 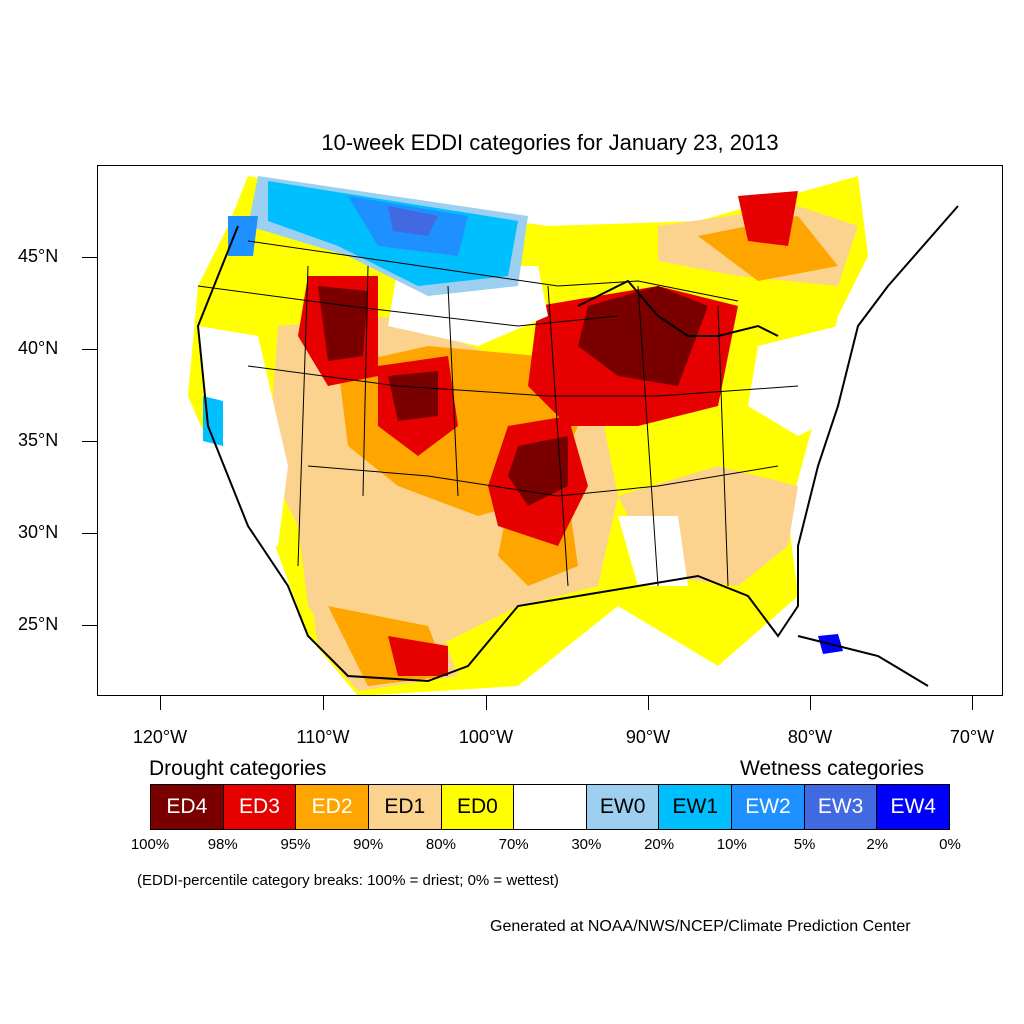 I want to click on region-ed3-canada, so click(x=768, y=218).